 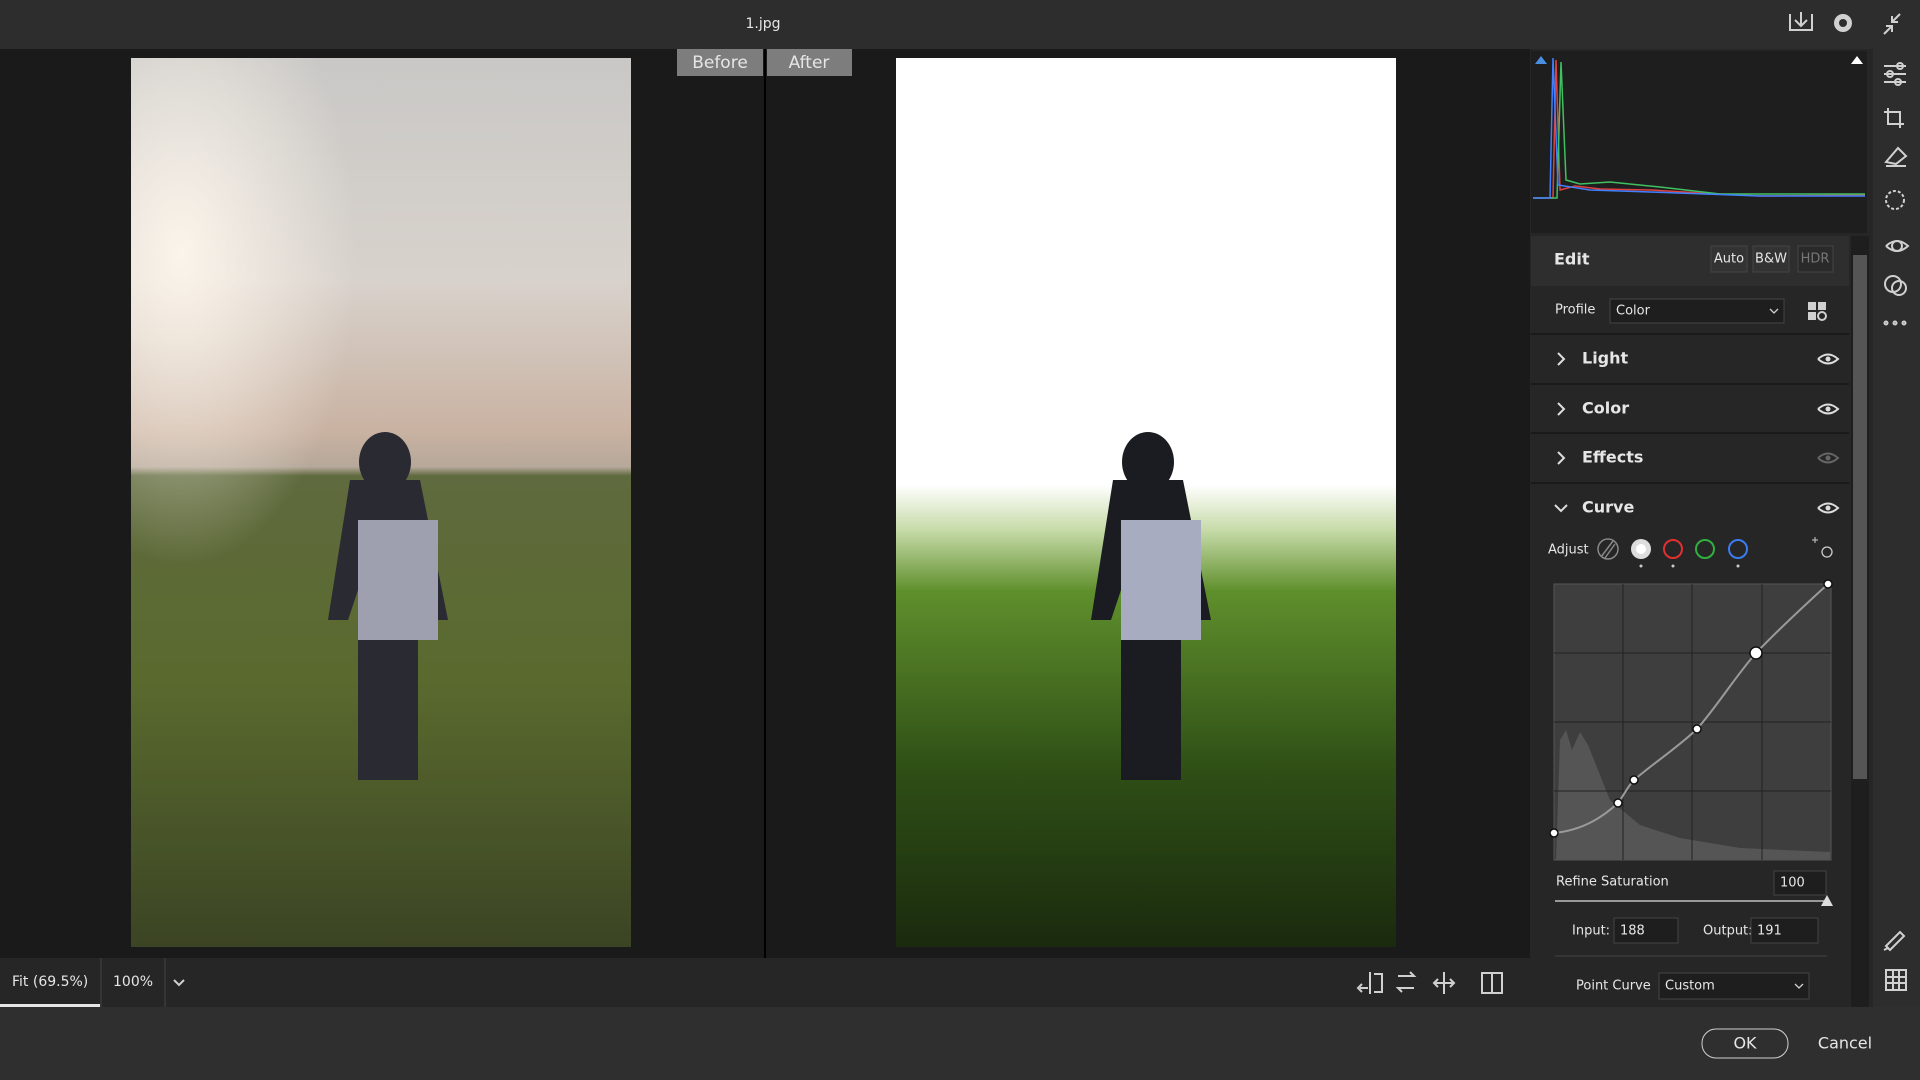 I want to click on point-curve-dropdown, so click(x=1734, y=986).